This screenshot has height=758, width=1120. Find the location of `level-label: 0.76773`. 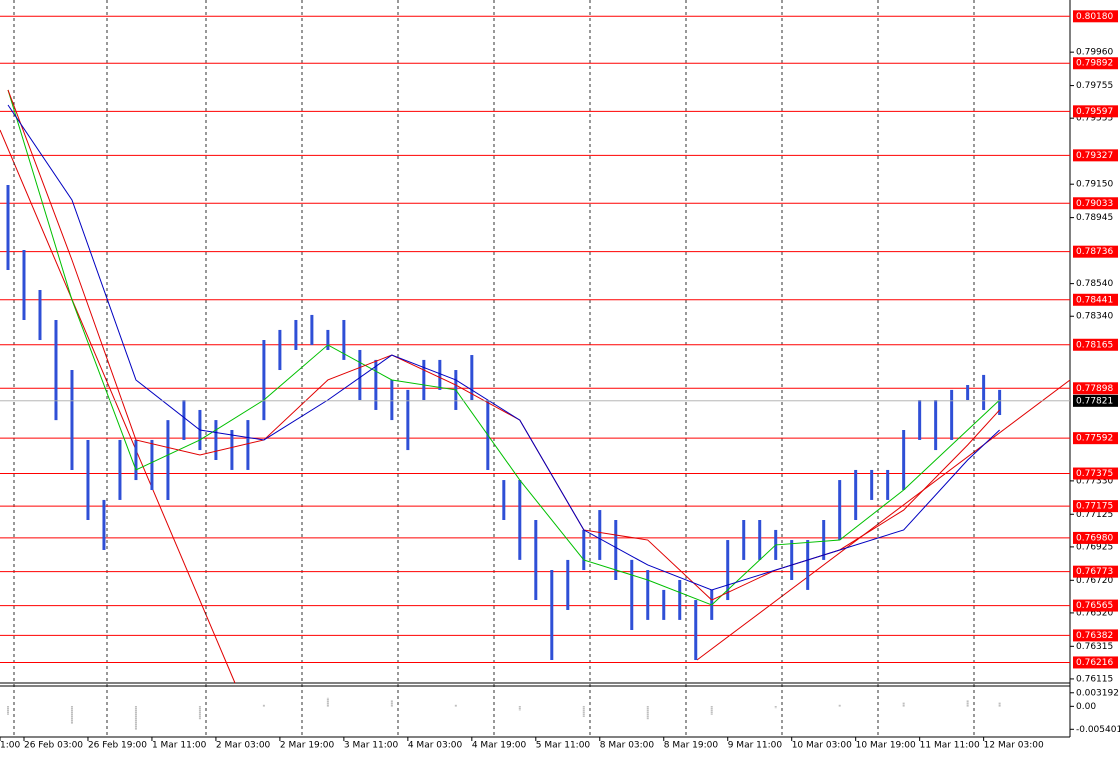

level-label: 0.76773 is located at coordinates (1094, 572).